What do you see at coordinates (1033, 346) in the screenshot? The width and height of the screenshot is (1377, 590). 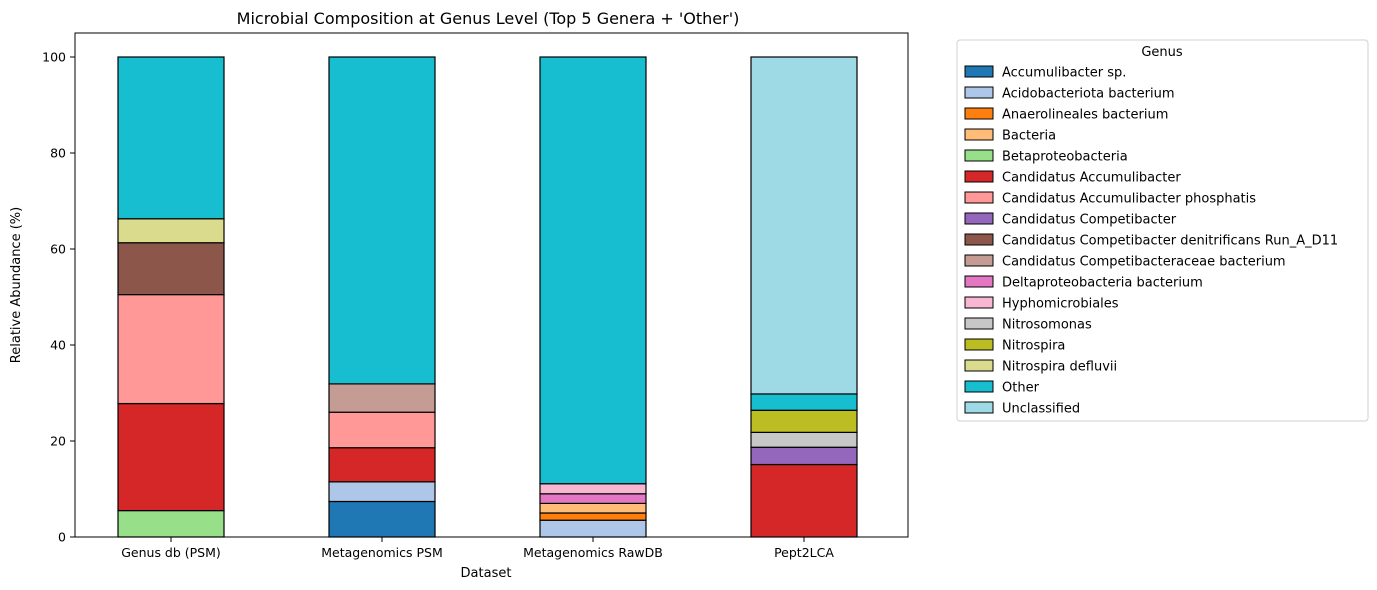 I see `legend-label: Nitrospira` at bounding box center [1033, 346].